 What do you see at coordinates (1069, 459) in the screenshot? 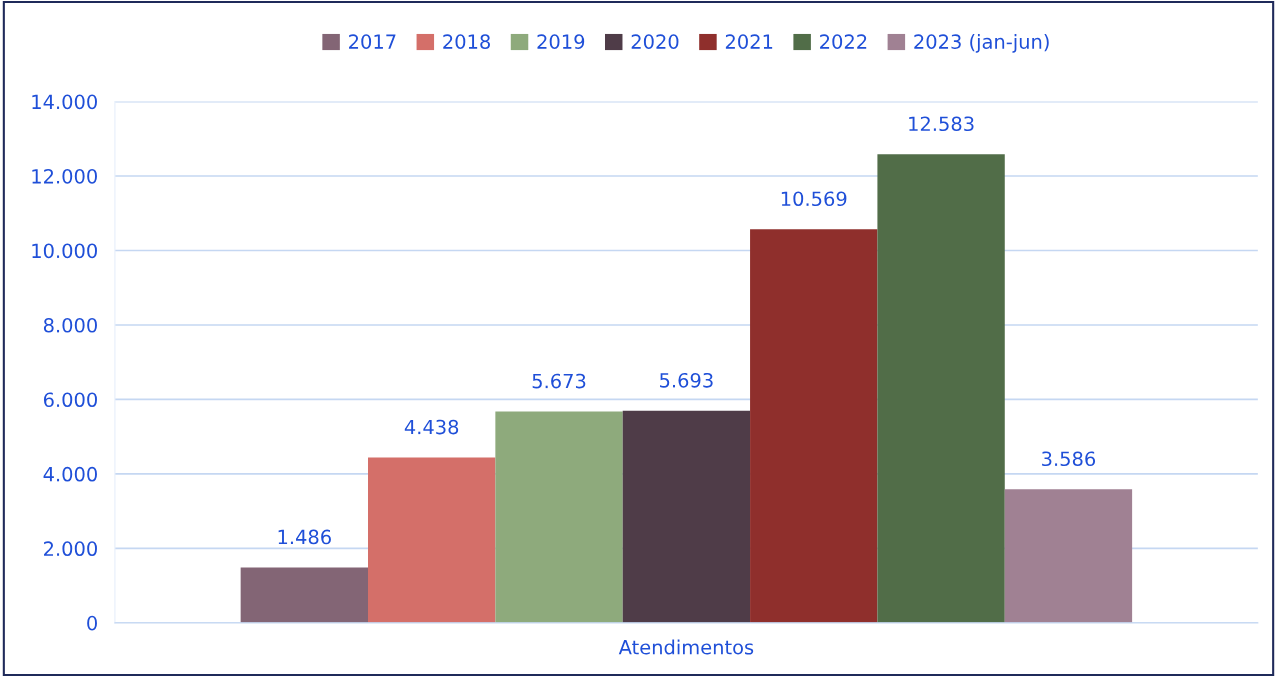
I see `data-label: 3.586` at bounding box center [1069, 459].